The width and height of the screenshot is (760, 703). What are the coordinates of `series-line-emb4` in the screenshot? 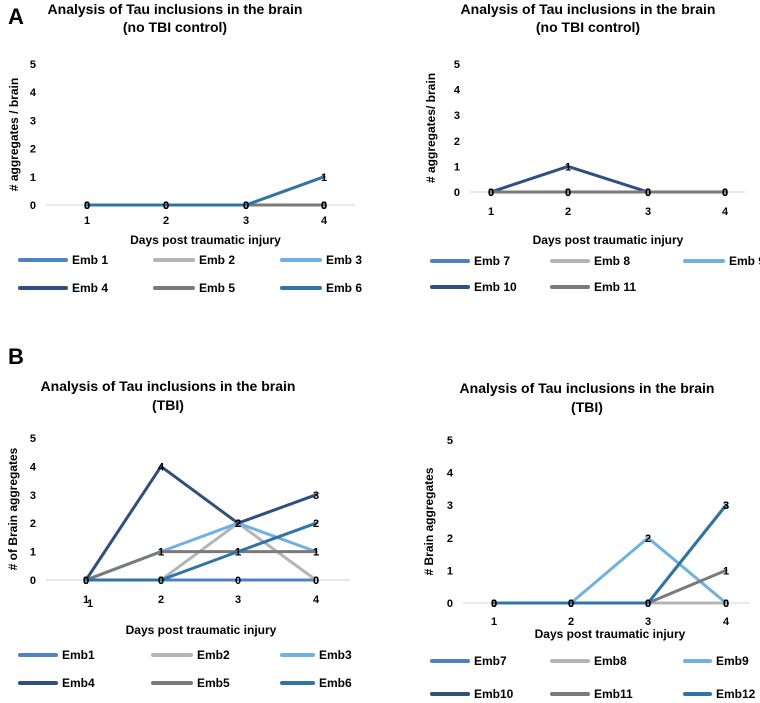 It's located at (201, 523).